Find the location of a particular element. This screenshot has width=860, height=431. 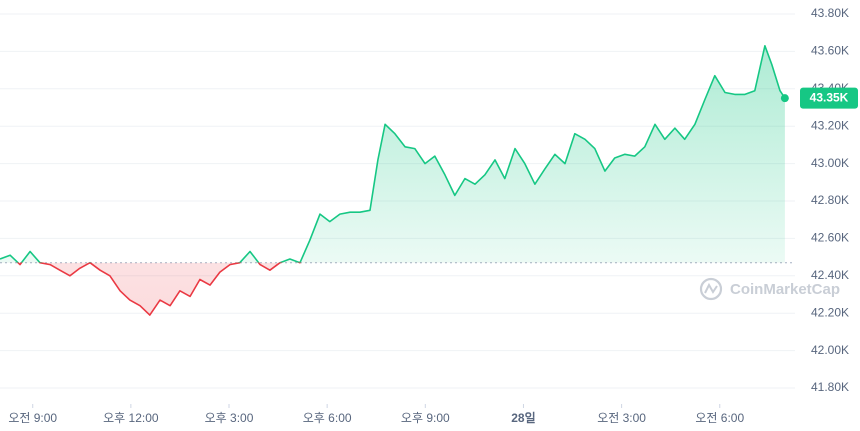

x-tick-label: 오후 3:00 is located at coordinates (229, 418).